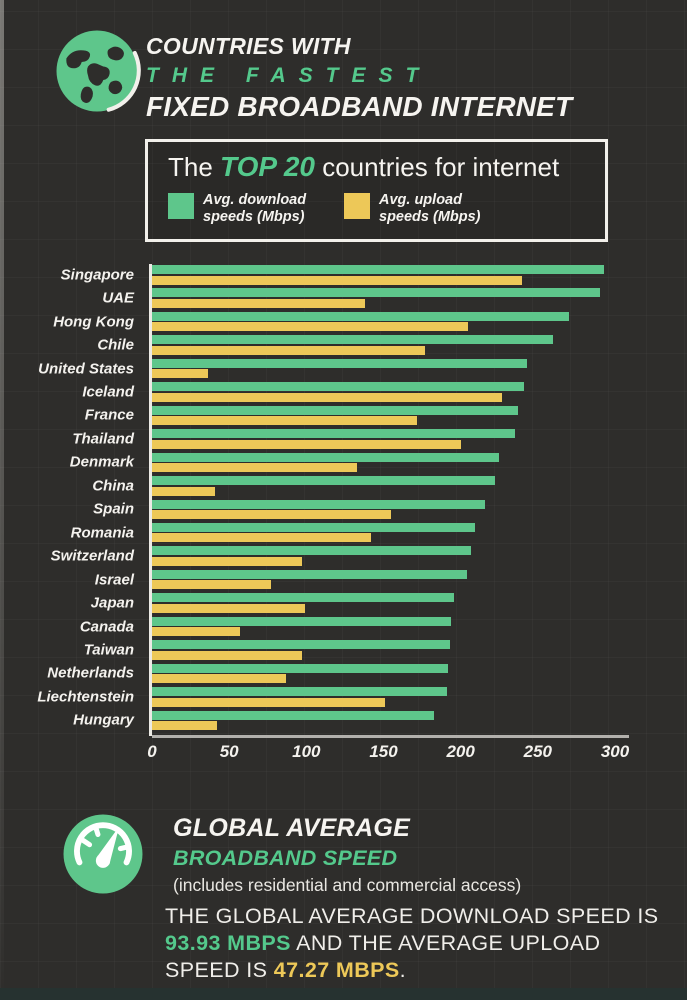 The height and width of the screenshot is (1000, 687). What do you see at coordinates (101, 462) in the screenshot?
I see `country-label: Denmark` at bounding box center [101, 462].